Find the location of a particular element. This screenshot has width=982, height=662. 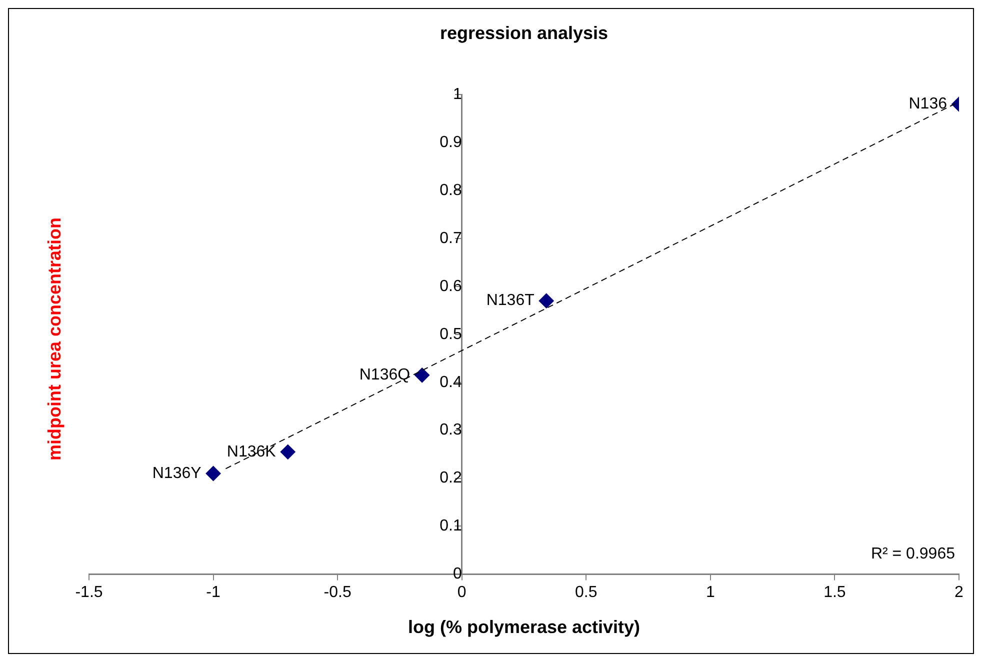

y-tick-label: 0.2 is located at coordinates (451, 478).